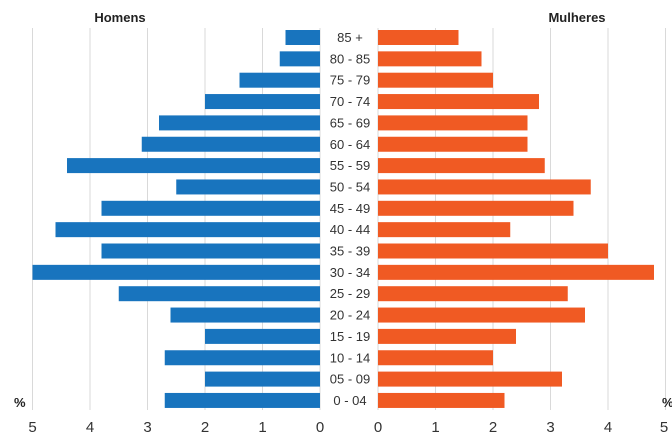  What do you see at coordinates (350, 80) in the screenshot?
I see `age-label-15: 75 - 79` at bounding box center [350, 80].